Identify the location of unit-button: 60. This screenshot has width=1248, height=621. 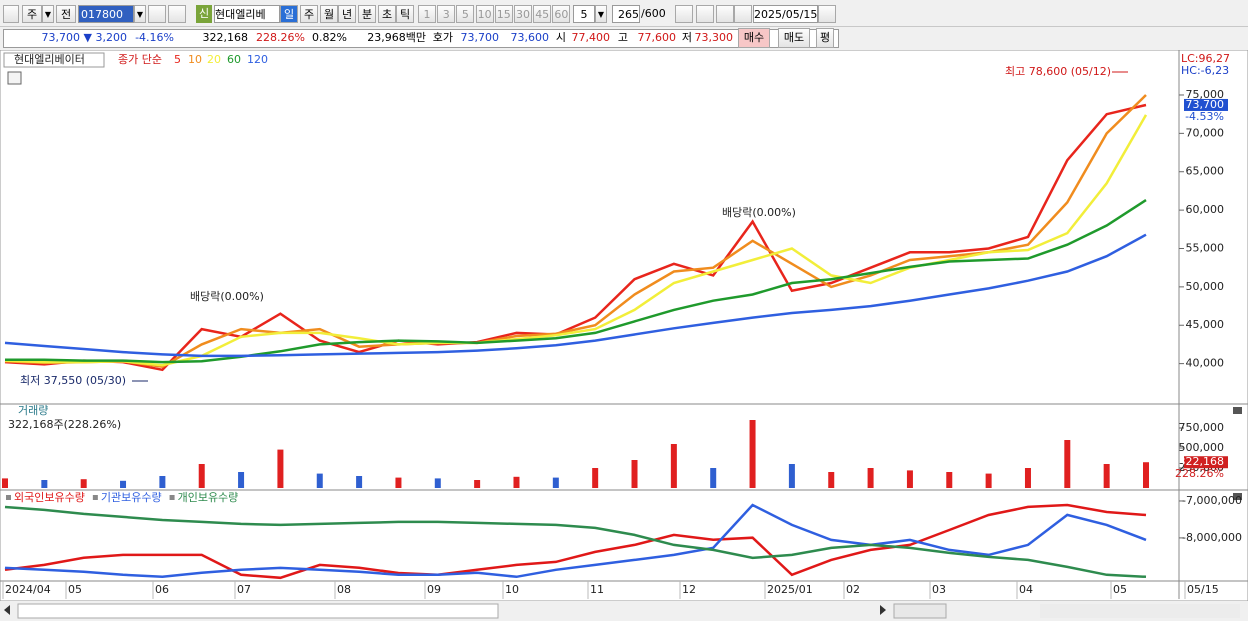
(561, 14).